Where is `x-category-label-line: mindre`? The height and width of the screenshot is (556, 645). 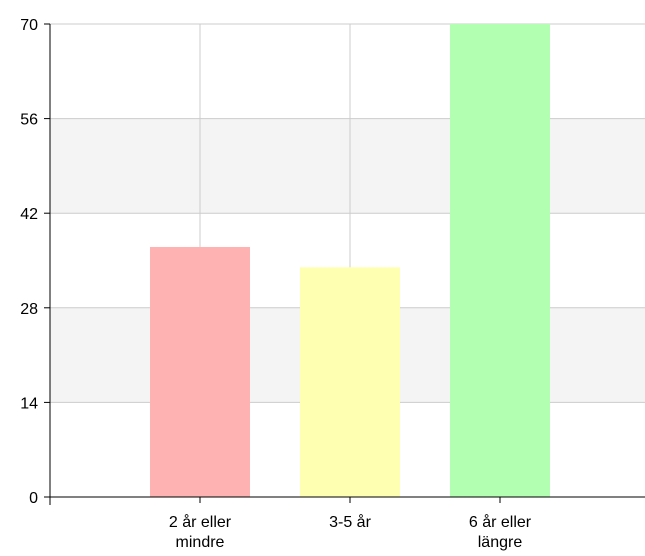 x-category-label-line: mindre is located at coordinates (200, 542).